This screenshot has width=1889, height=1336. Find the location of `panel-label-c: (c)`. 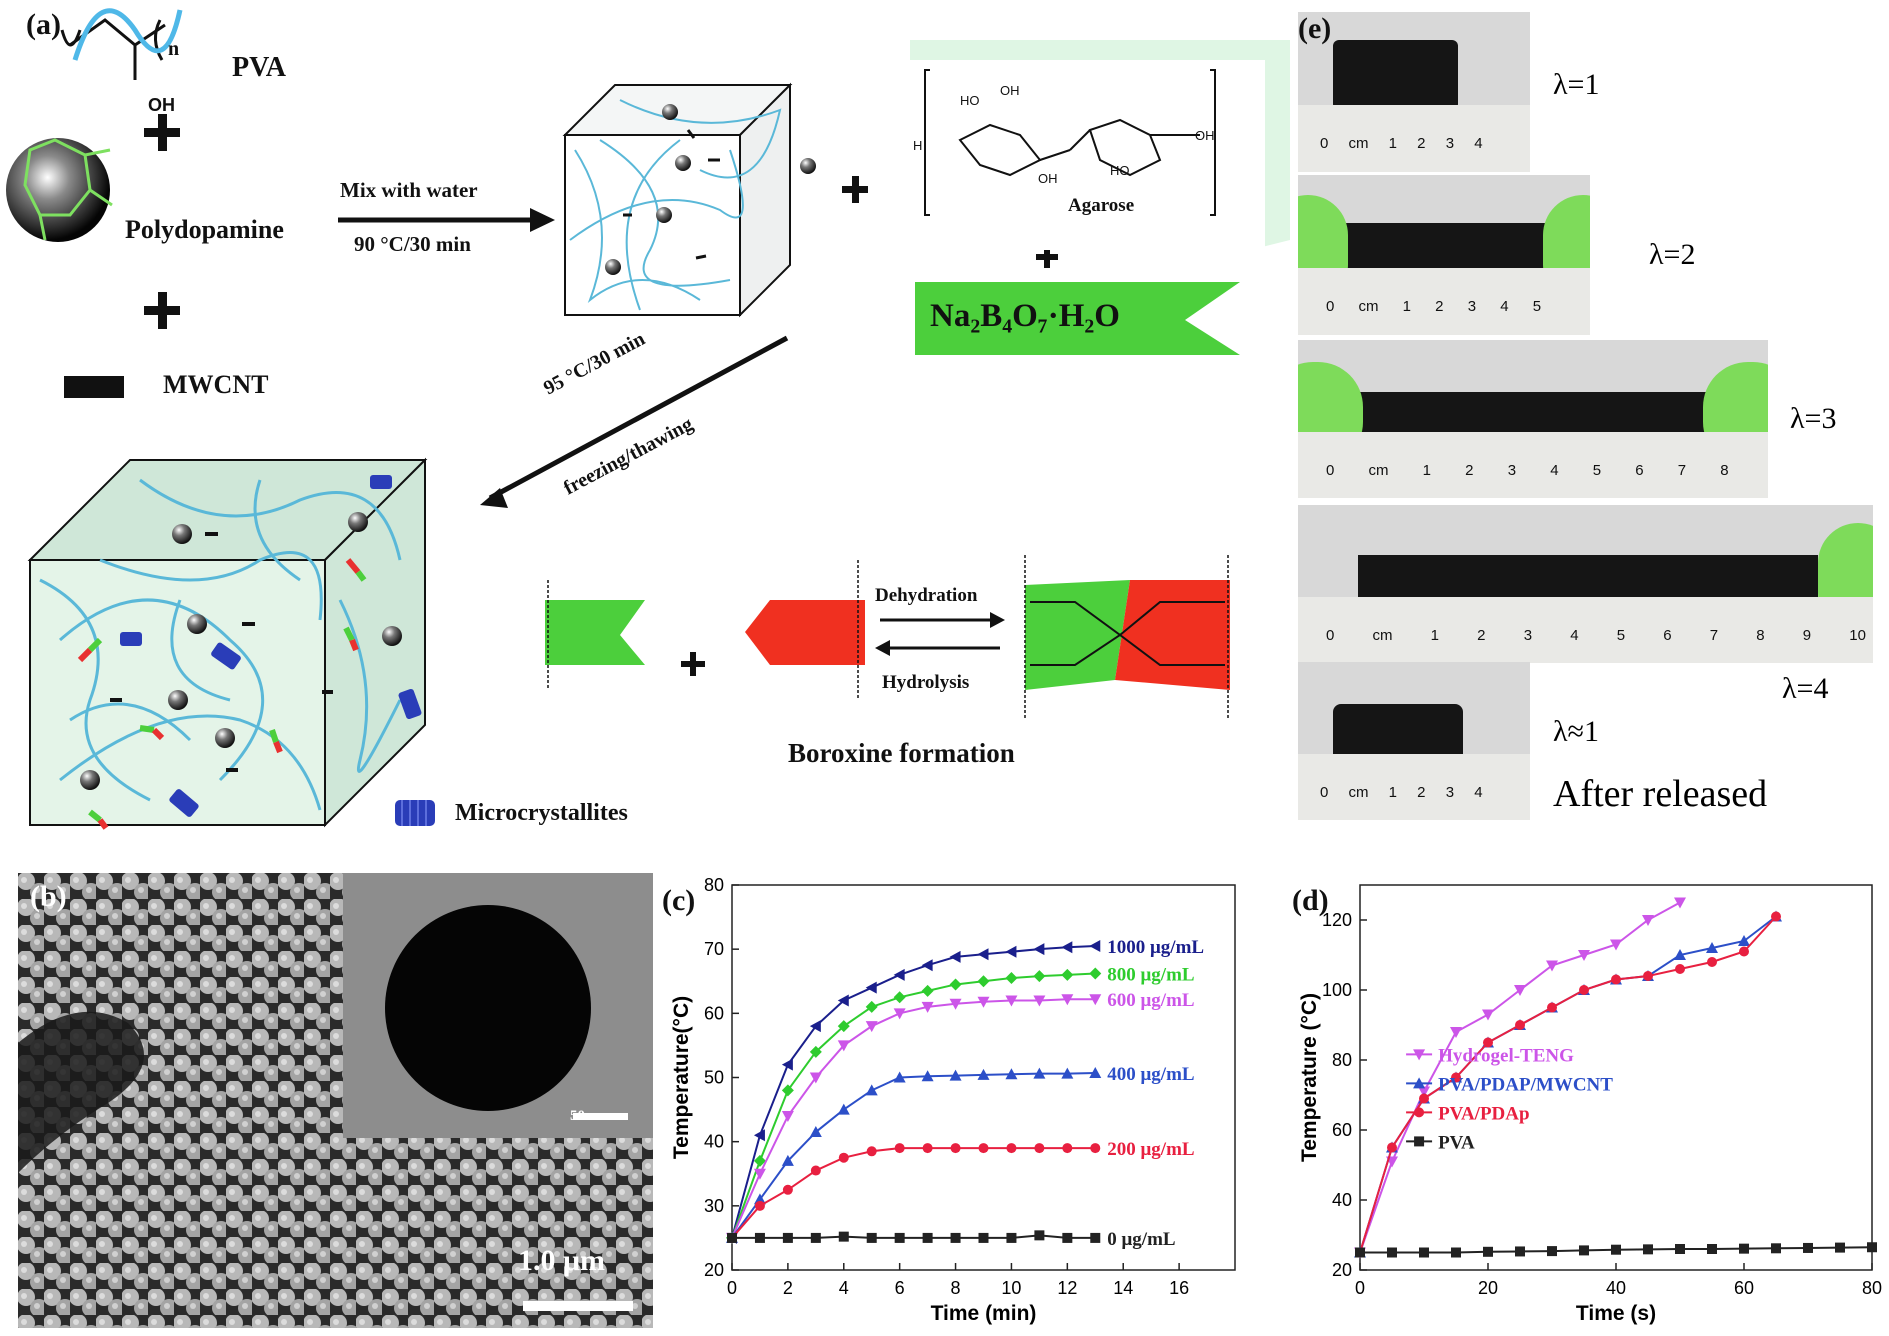

panel-label-c: (c) is located at coordinates (679, 900).